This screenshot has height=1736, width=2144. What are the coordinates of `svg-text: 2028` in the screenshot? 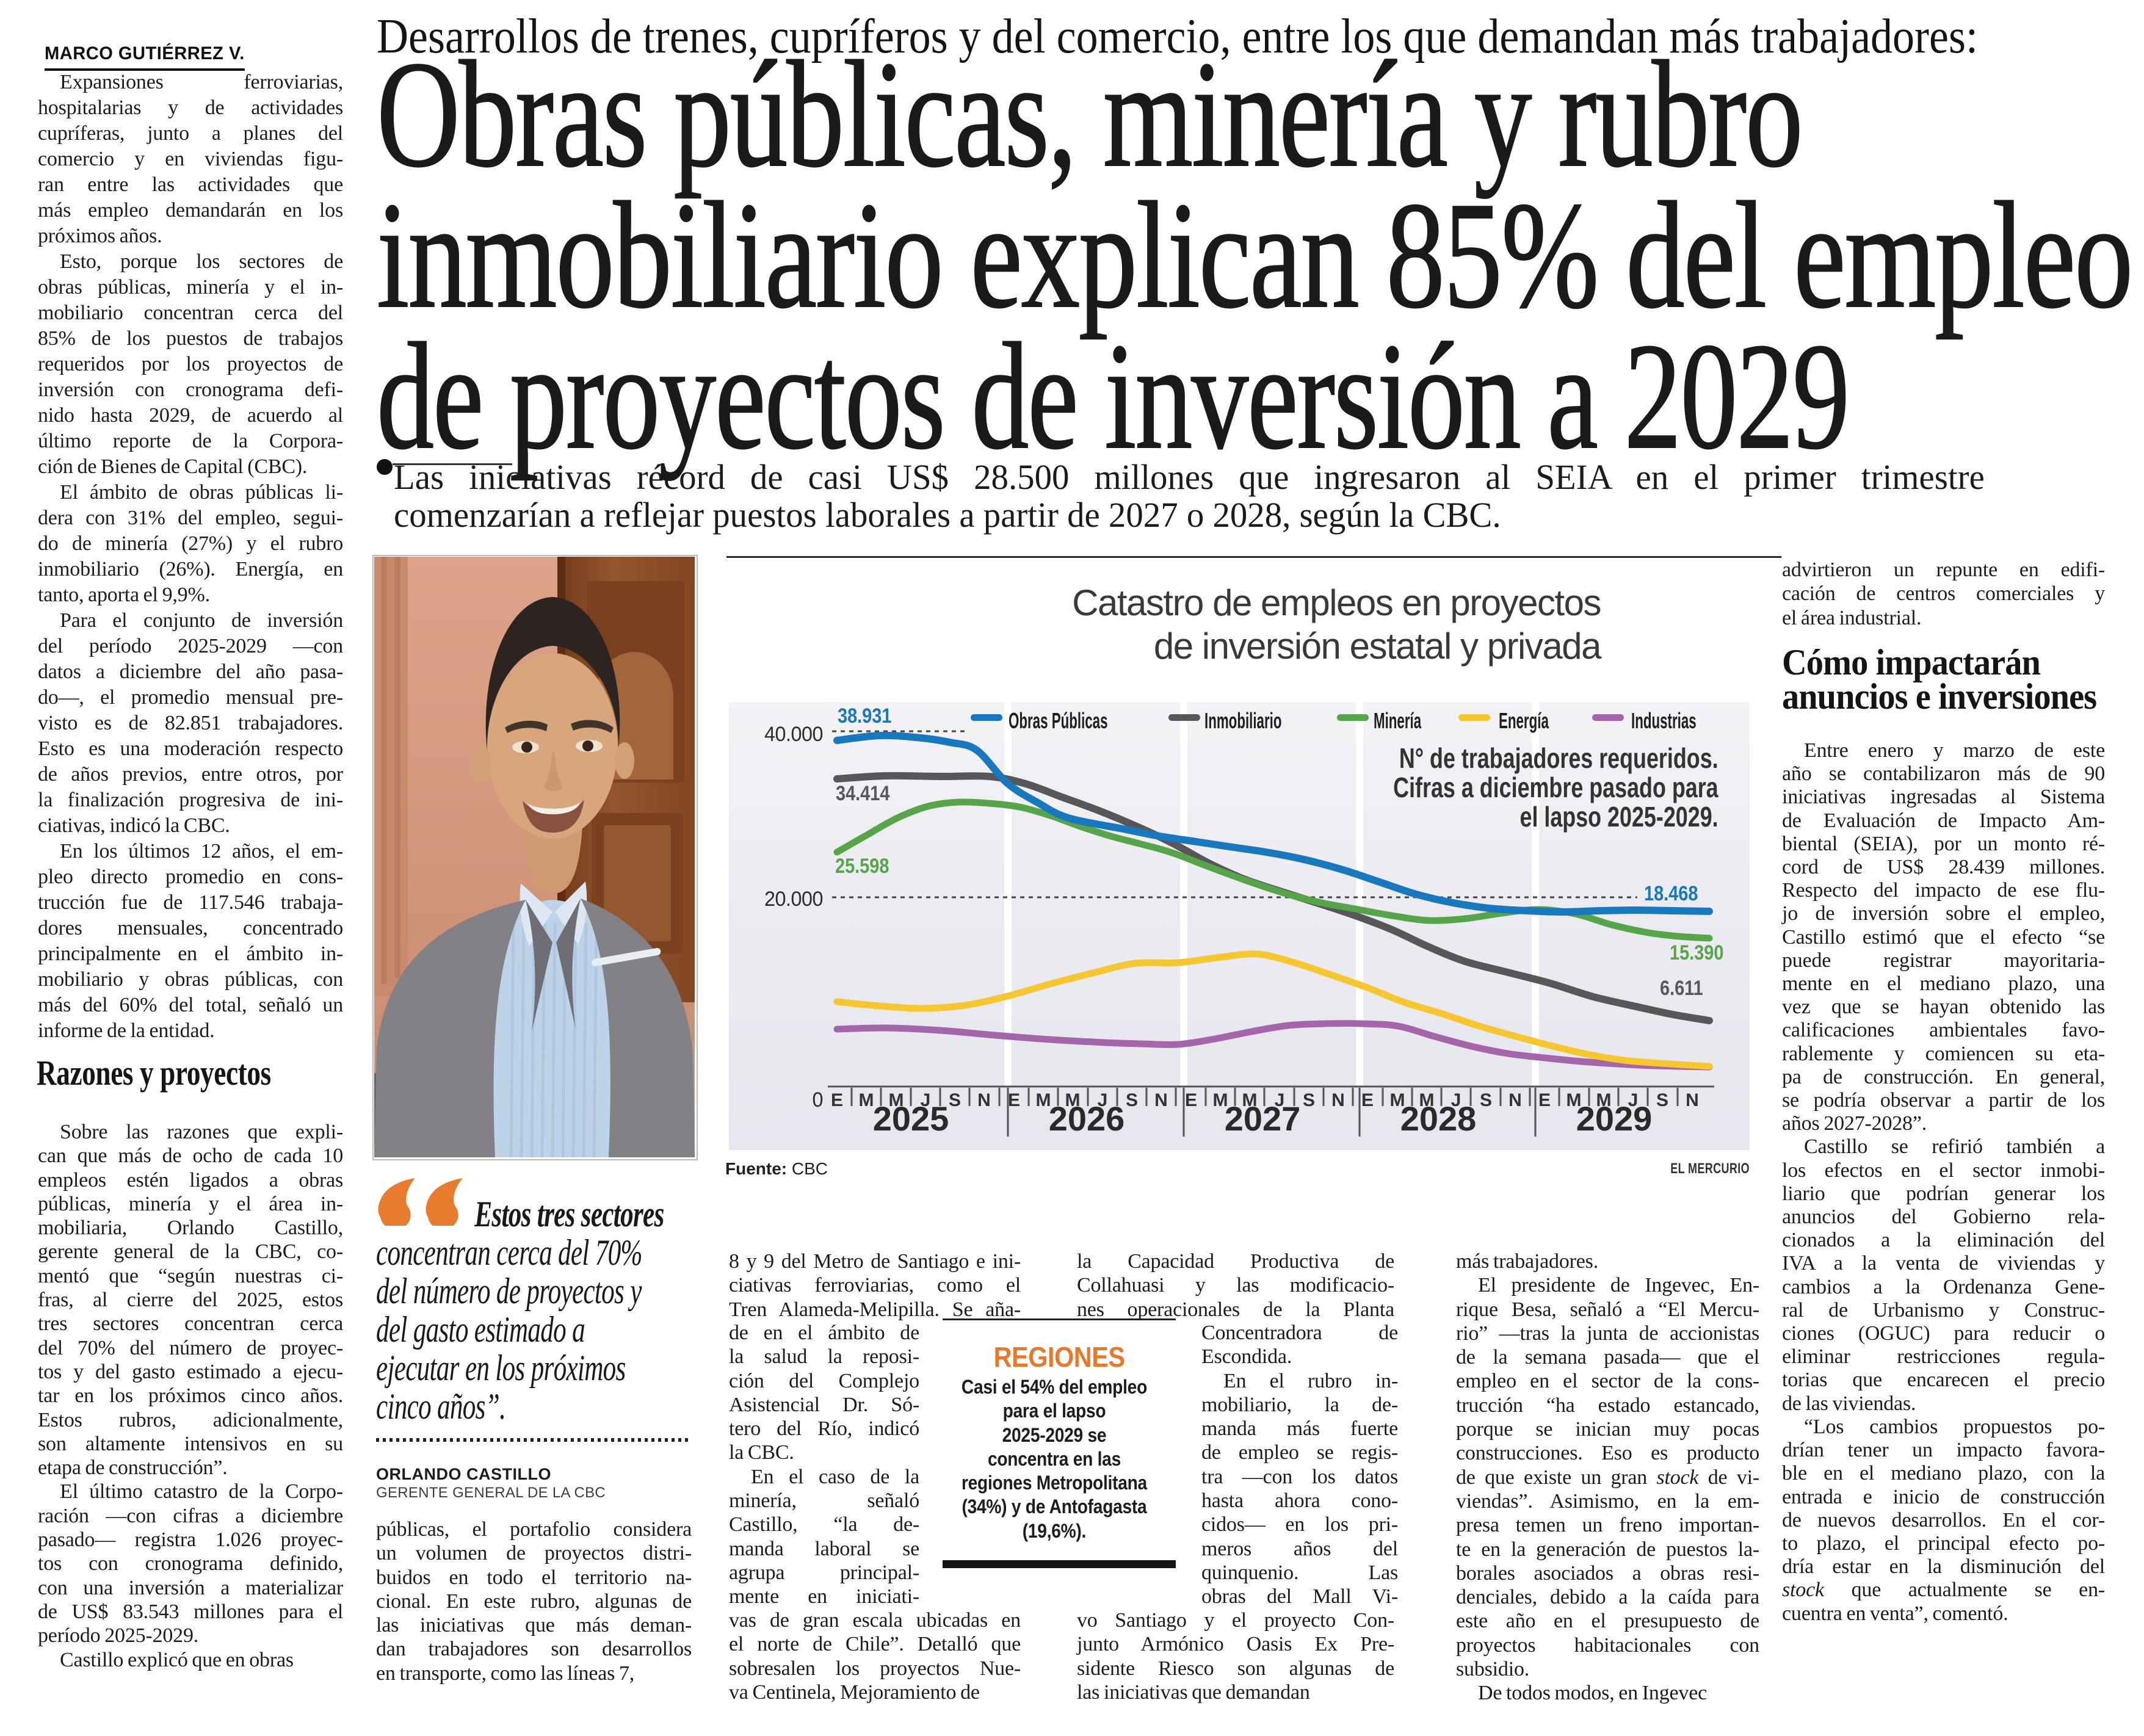 It's located at (1438, 1118).